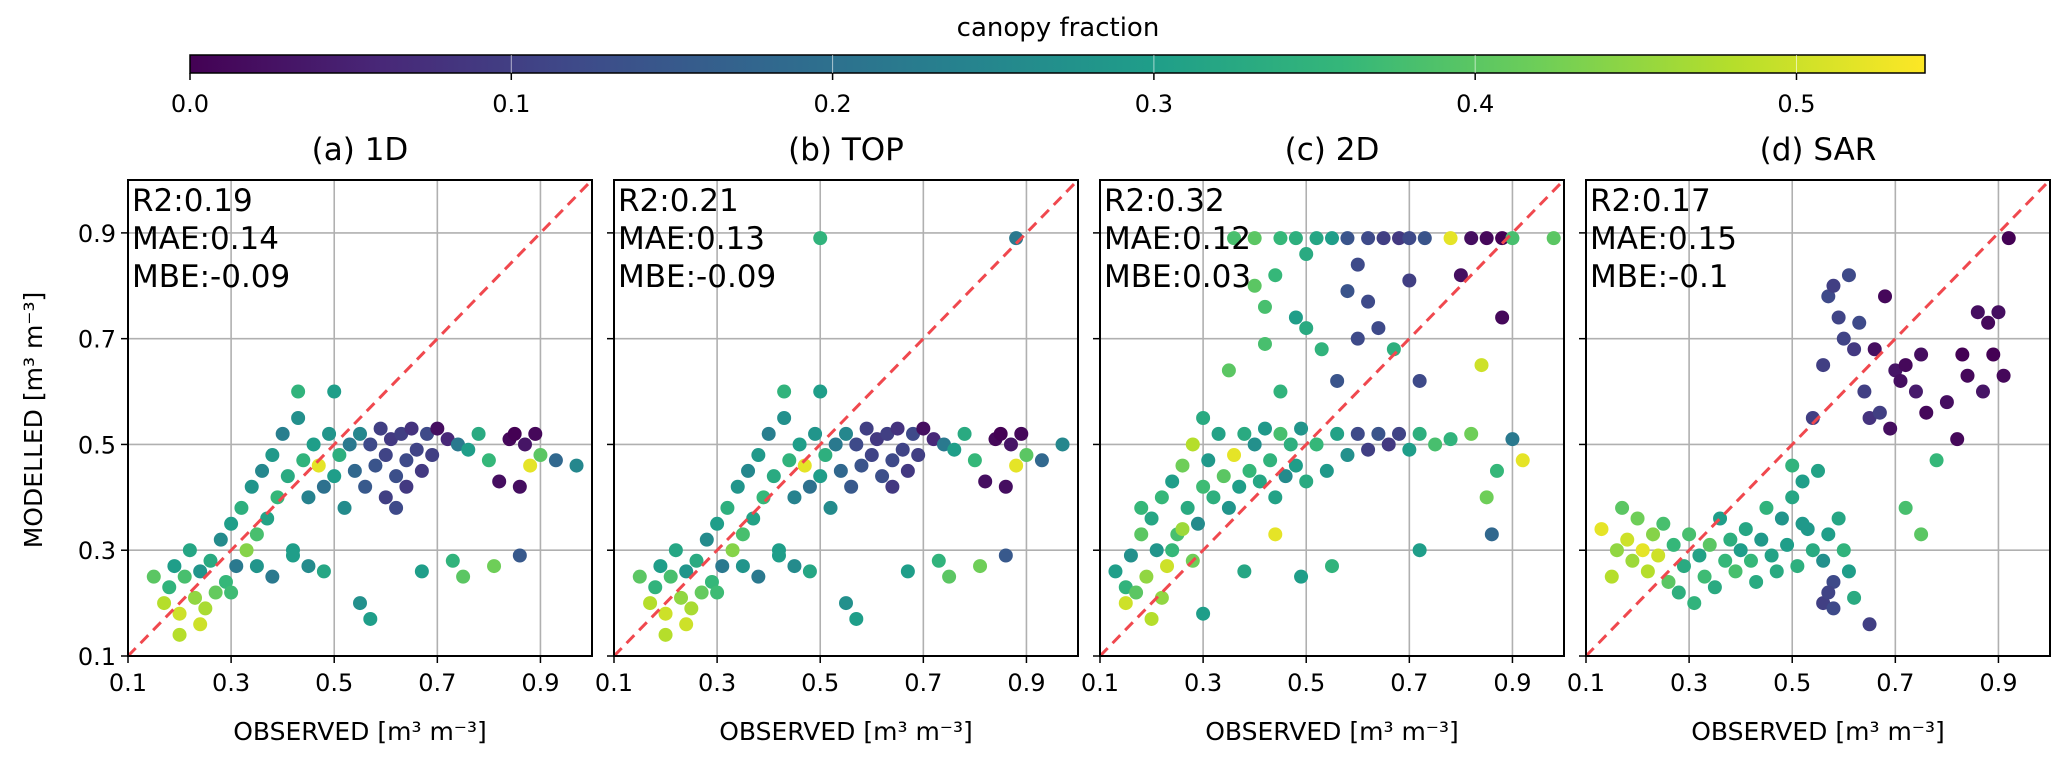 This screenshot has height=763, width=2067. Describe the element at coordinates (833, 104) in the screenshot. I see `colorbar-tick-label: 0.2` at that location.